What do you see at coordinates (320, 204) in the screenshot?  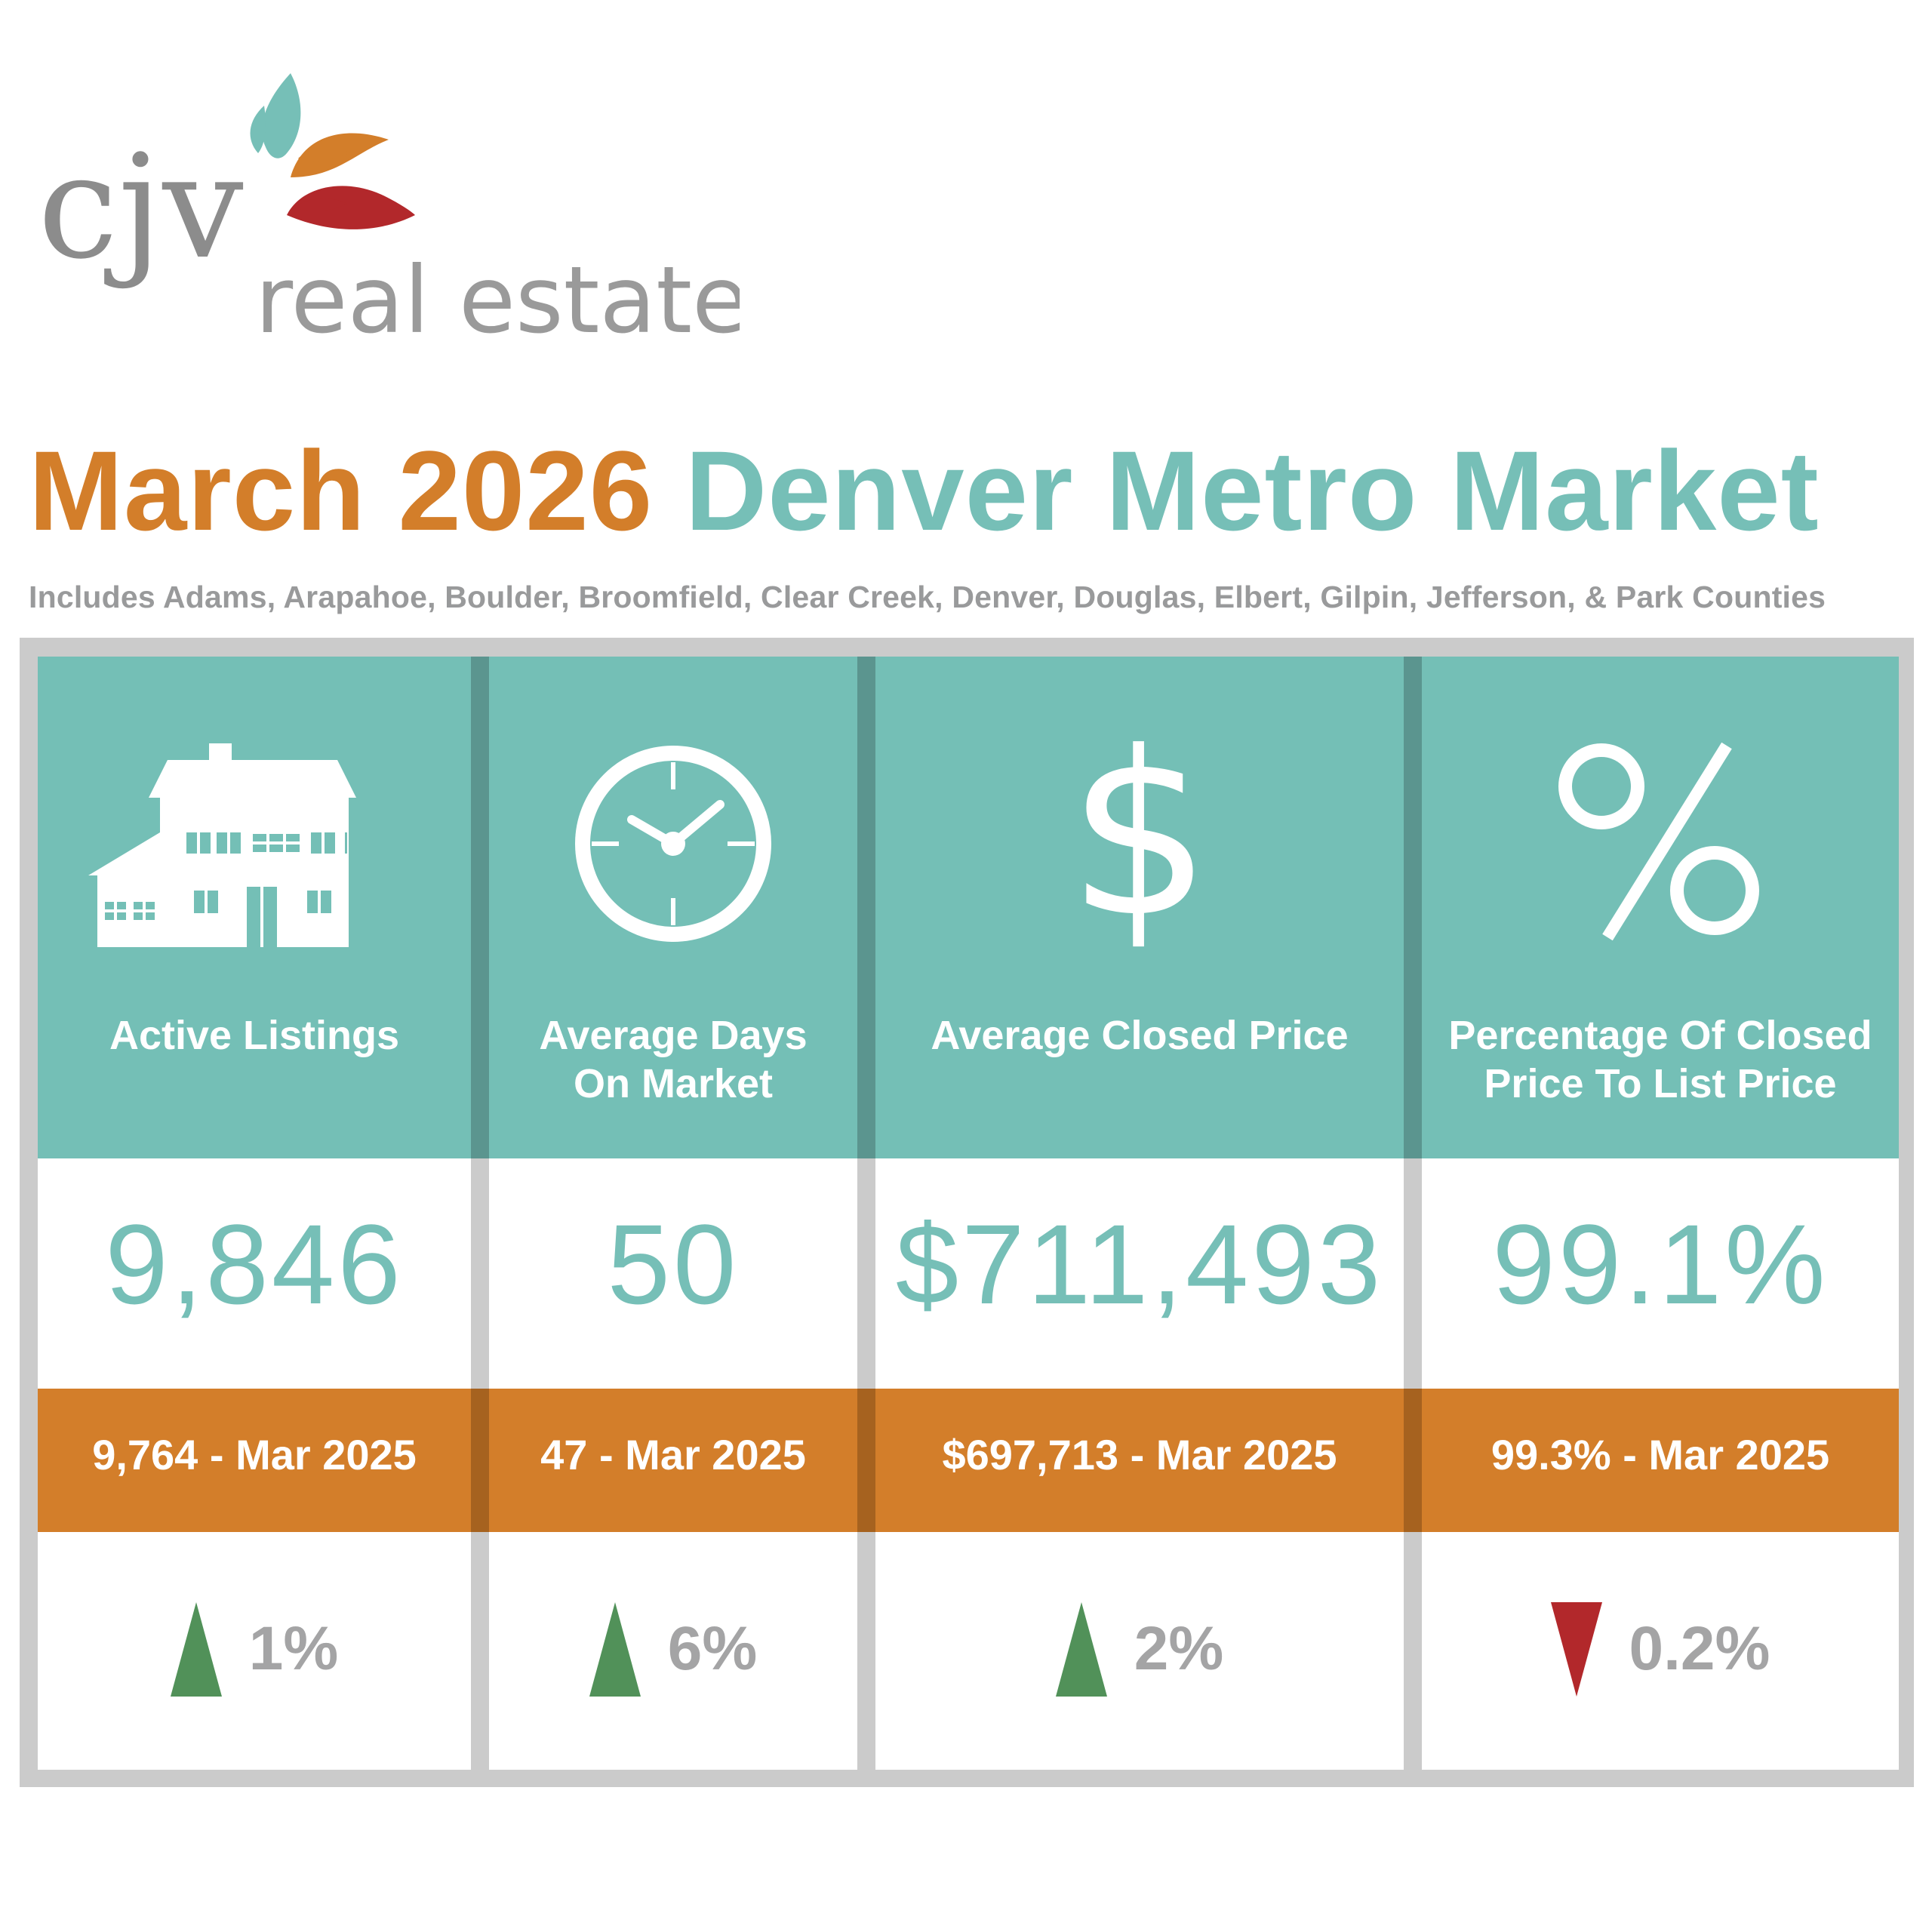 I see `logo-leaf-red-small` at bounding box center [320, 204].